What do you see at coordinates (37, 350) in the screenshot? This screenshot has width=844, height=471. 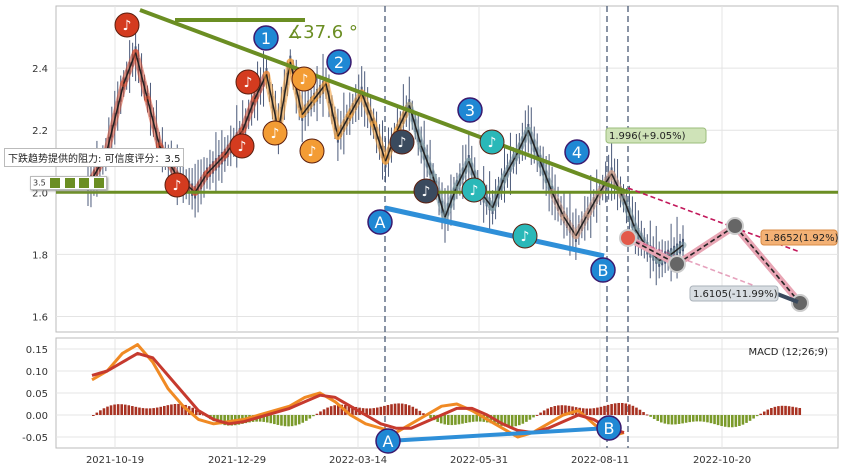 I see `macd-y-tick-label: 0.15` at bounding box center [37, 350].